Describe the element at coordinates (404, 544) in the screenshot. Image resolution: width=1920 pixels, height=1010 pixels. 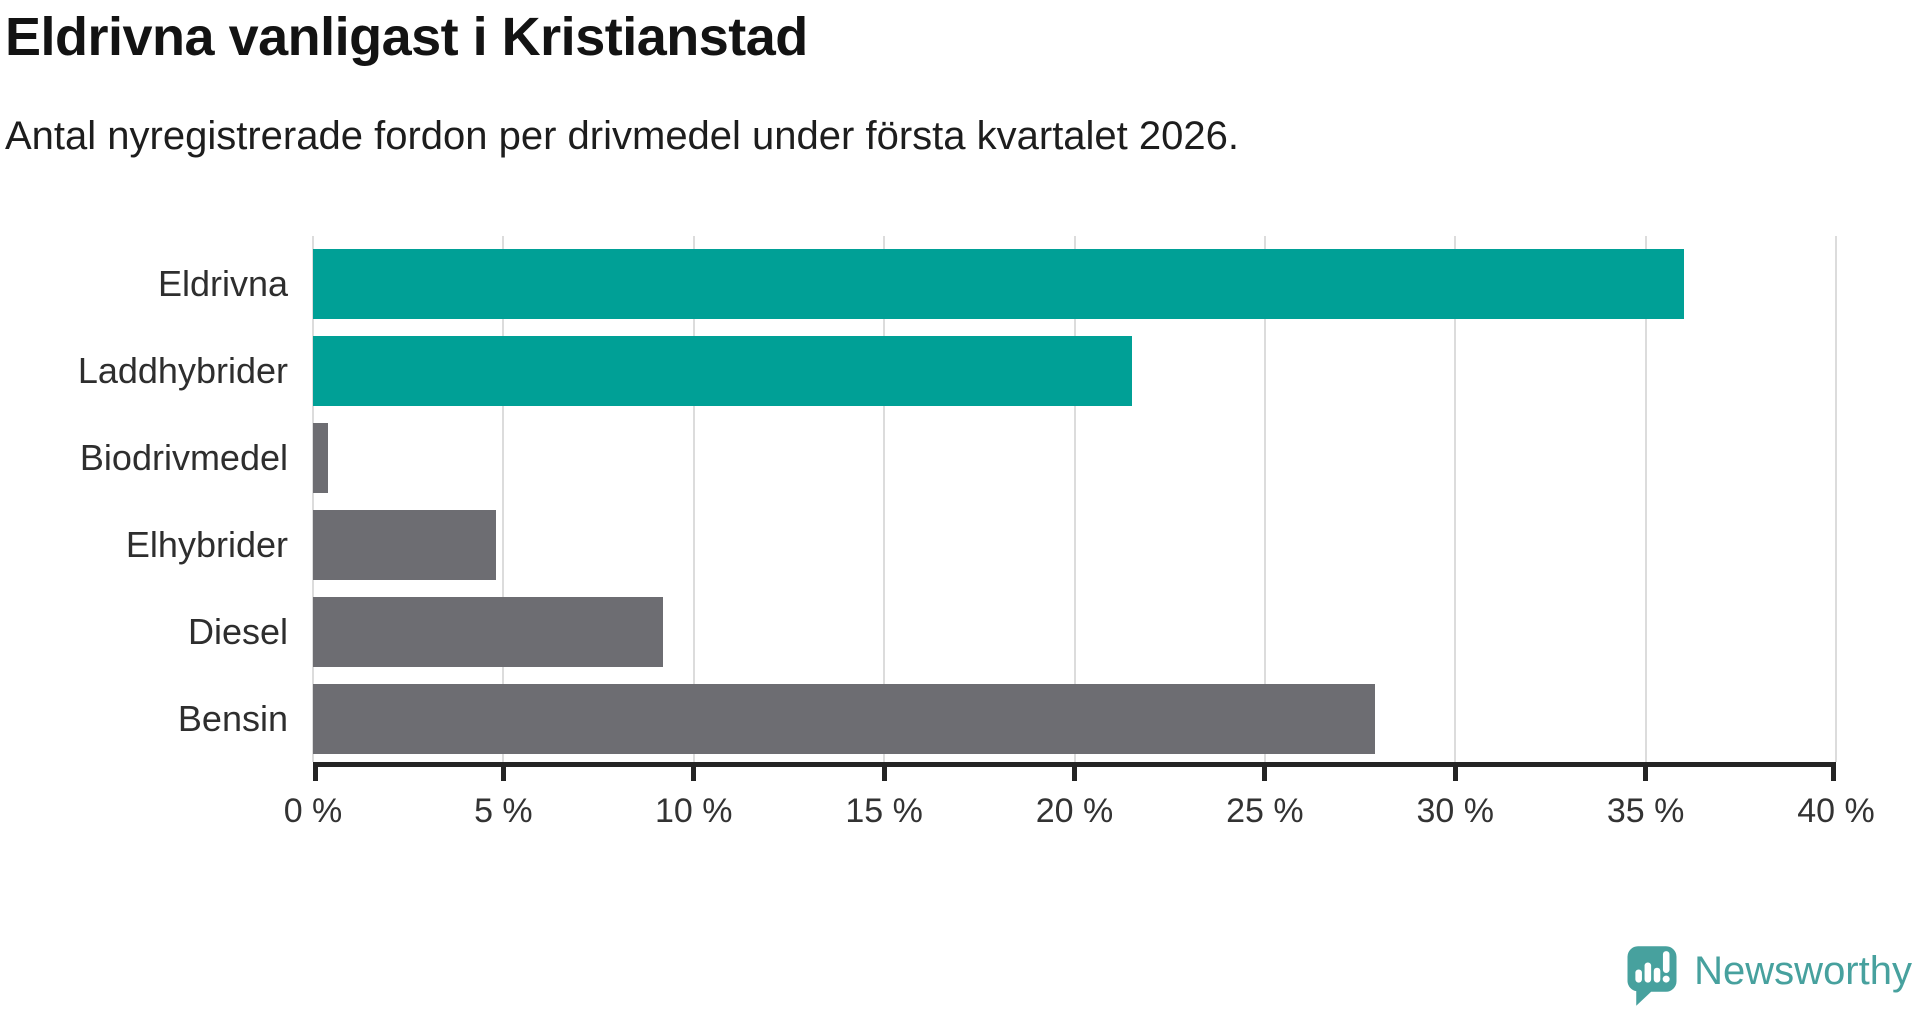
I see `bar-elhybrider` at that location.